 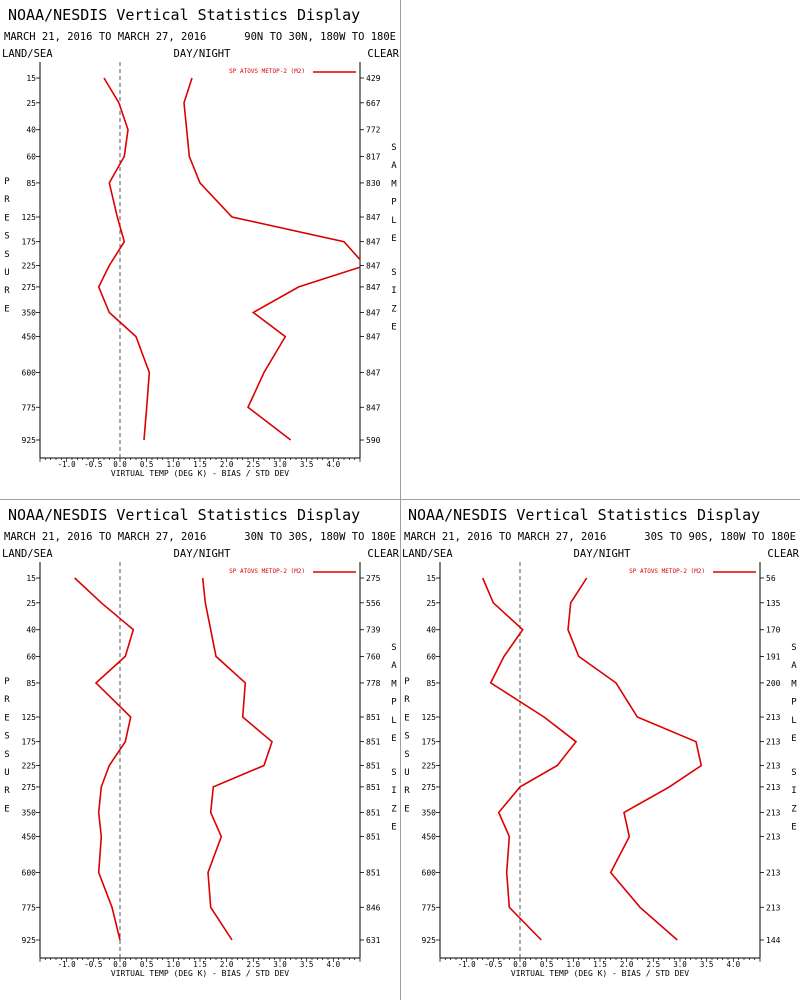 I want to click on sample-size-label: 739, so click(x=373, y=630).